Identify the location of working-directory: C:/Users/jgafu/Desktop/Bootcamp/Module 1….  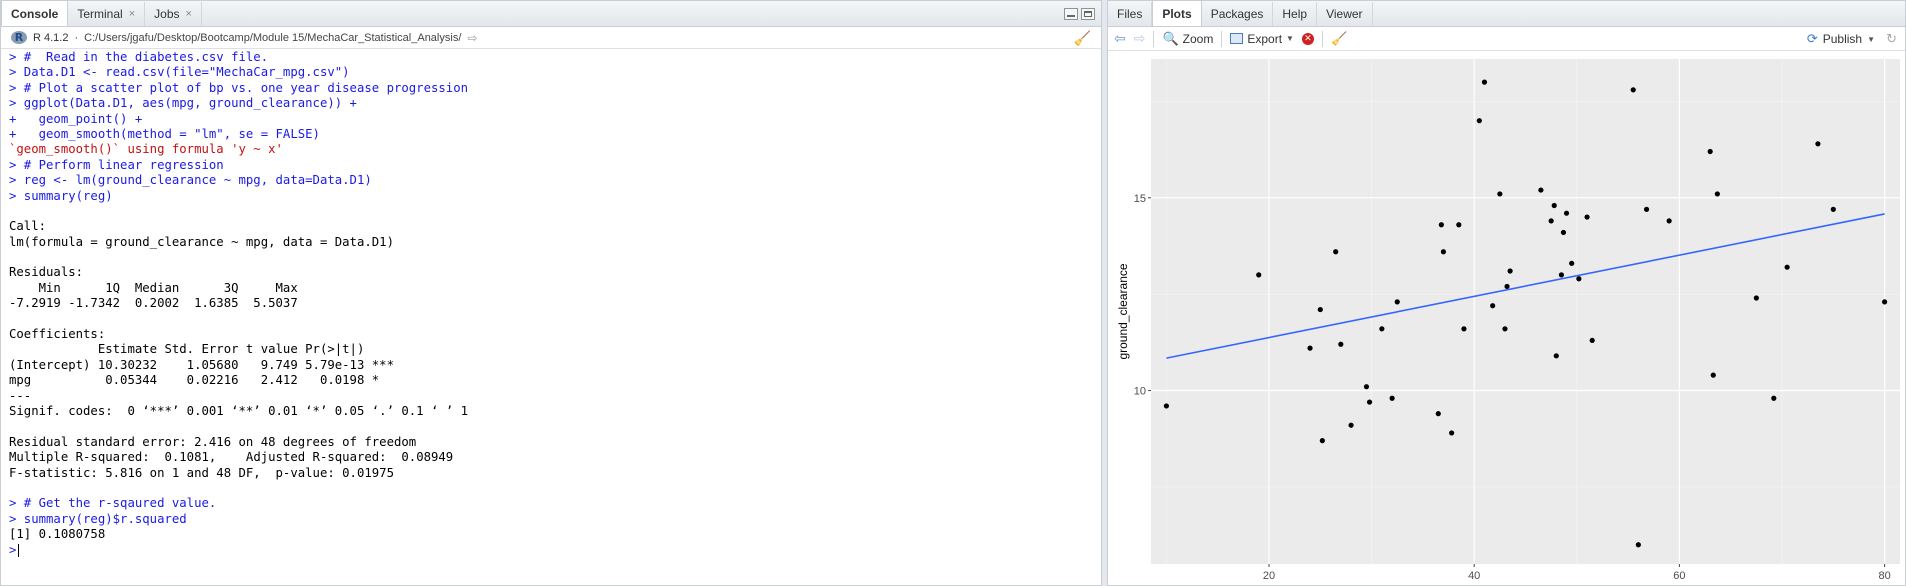
(273, 37).